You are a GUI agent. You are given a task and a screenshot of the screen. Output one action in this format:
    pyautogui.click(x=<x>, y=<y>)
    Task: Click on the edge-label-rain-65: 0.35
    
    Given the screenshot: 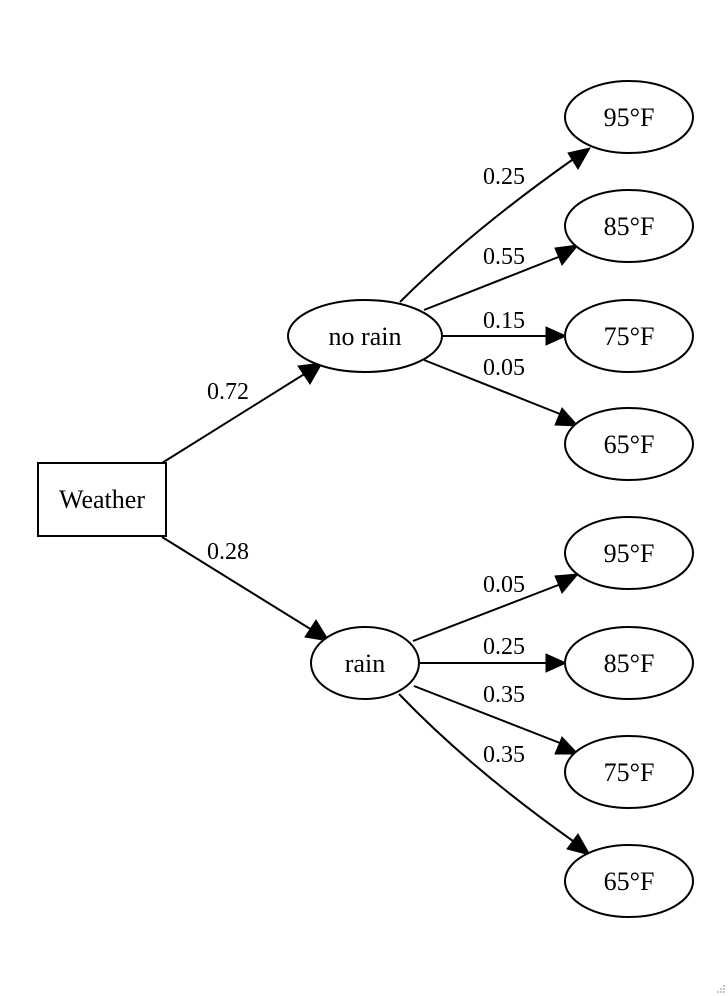 What is the action you would take?
    pyautogui.click(x=504, y=755)
    